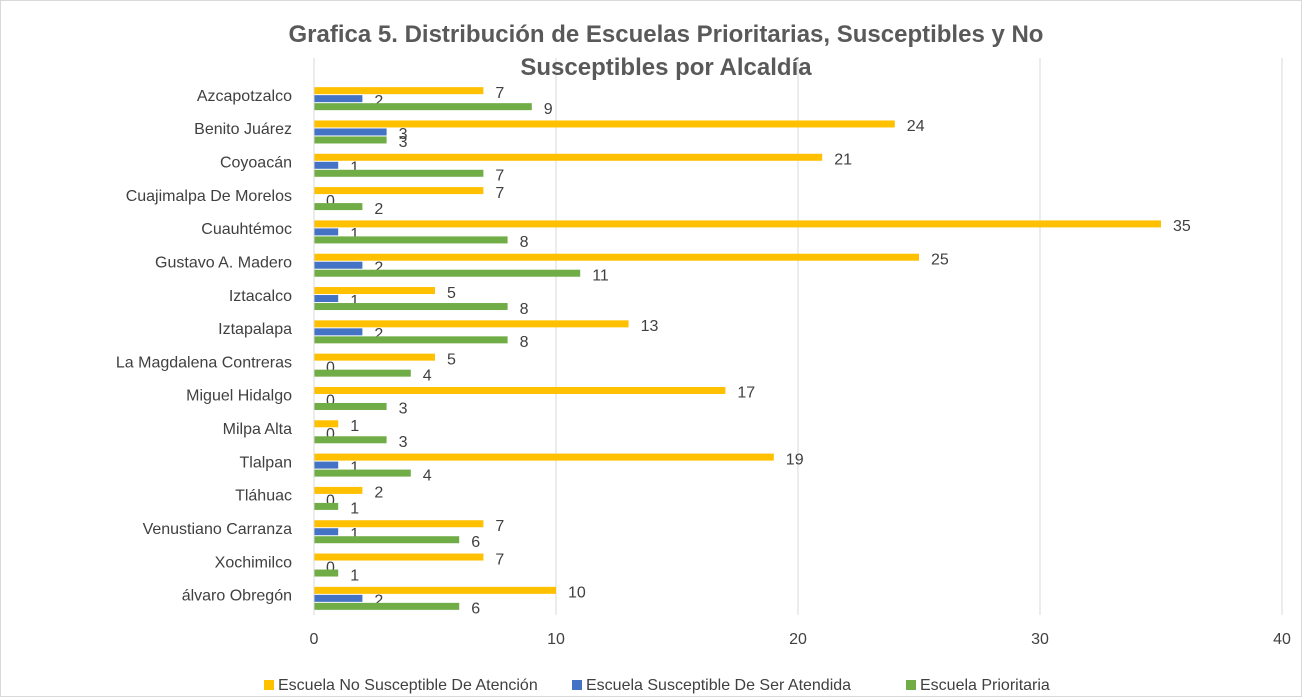 The height and width of the screenshot is (697, 1302). What do you see at coordinates (1040, 639) in the screenshot?
I see `x-tick-label: 30` at bounding box center [1040, 639].